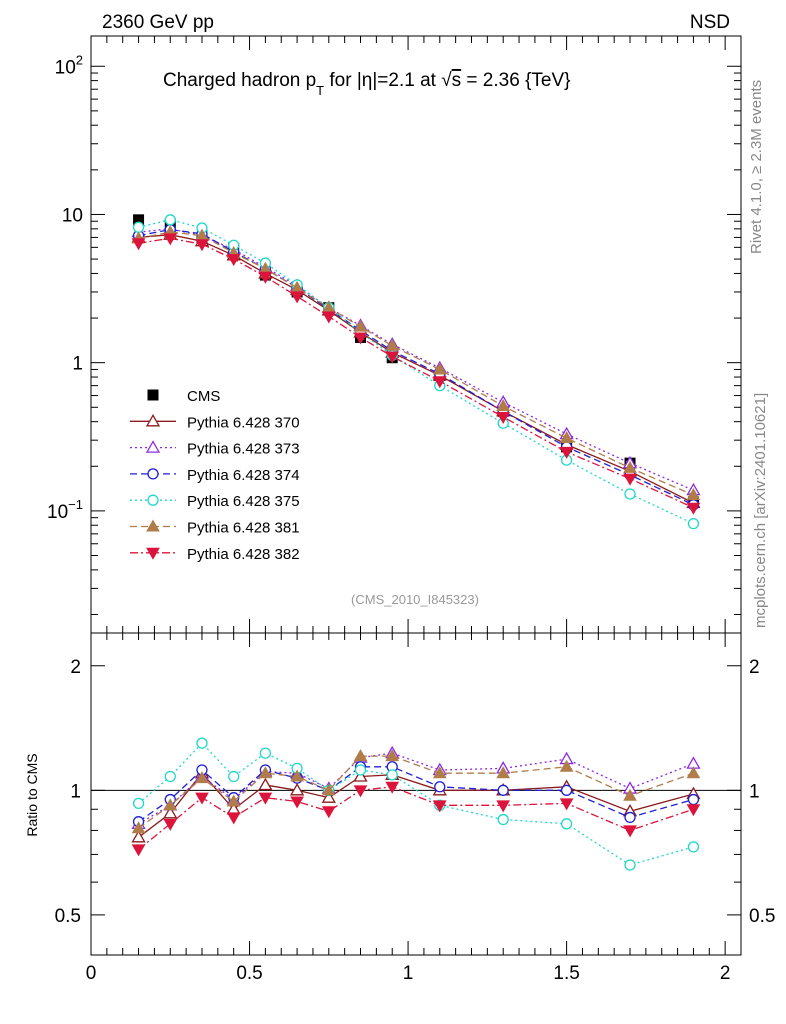 The height and width of the screenshot is (1024, 786). I want to click on legend-entry-pythia-6-428-381: Pythia 6.428 381, so click(215, 528).